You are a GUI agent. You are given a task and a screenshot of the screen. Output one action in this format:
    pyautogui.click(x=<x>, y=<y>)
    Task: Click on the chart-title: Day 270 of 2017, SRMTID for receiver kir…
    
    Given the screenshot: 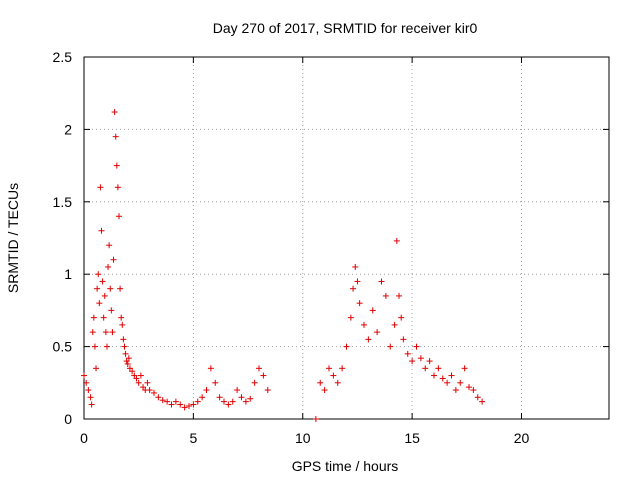 What is the action you would take?
    pyautogui.click(x=345, y=28)
    